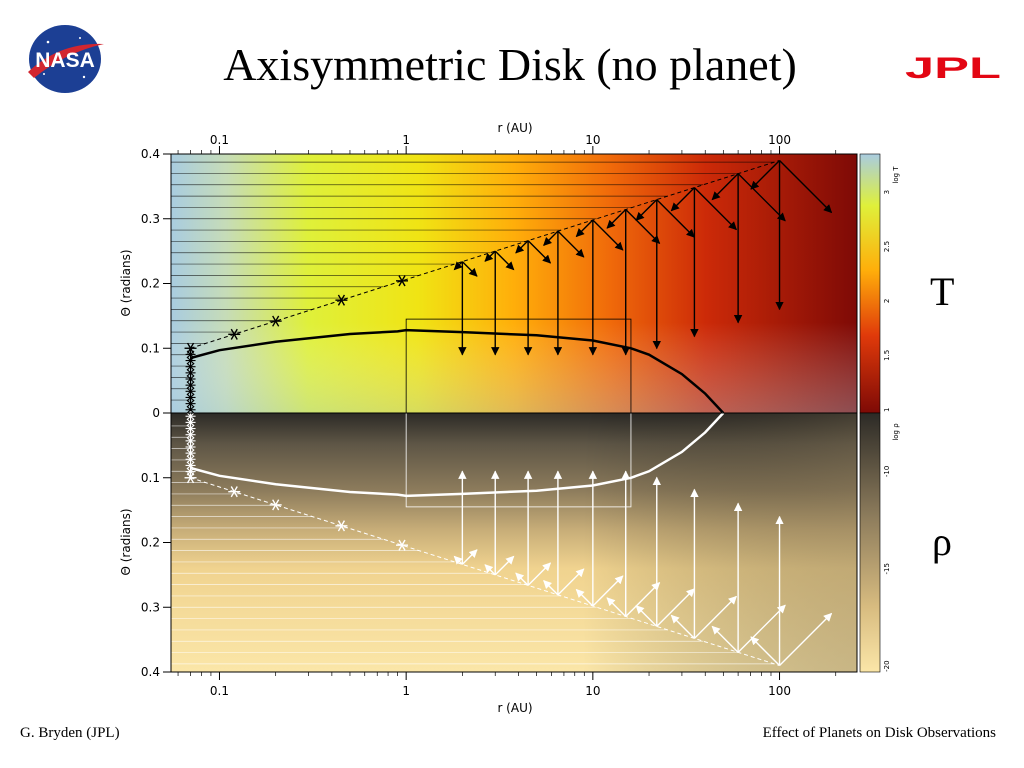  What do you see at coordinates (406, 691) in the screenshot?
I see `bottom-x-tick-label: 1` at bounding box center [406, 691].